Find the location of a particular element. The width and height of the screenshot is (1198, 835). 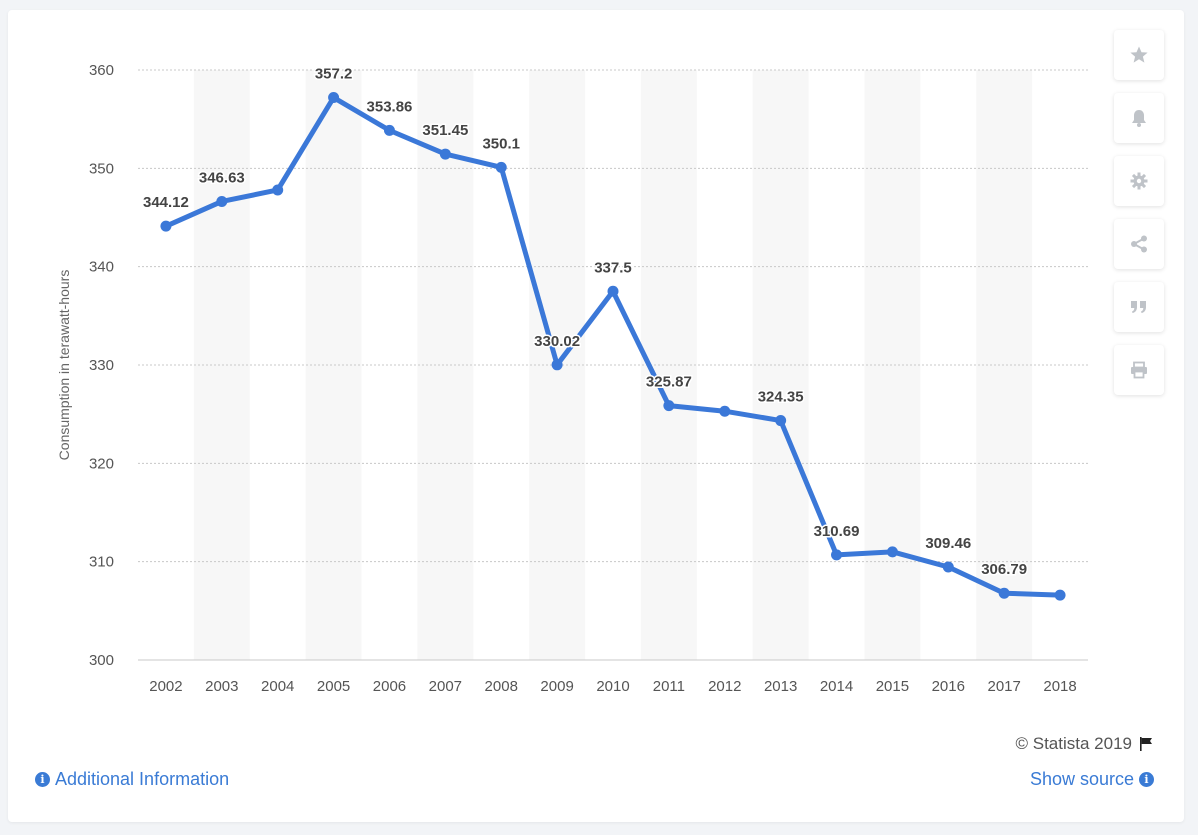

y-axis-ticks: 300 310 320 330 340 350 360 is located at coordinates (101, 365).